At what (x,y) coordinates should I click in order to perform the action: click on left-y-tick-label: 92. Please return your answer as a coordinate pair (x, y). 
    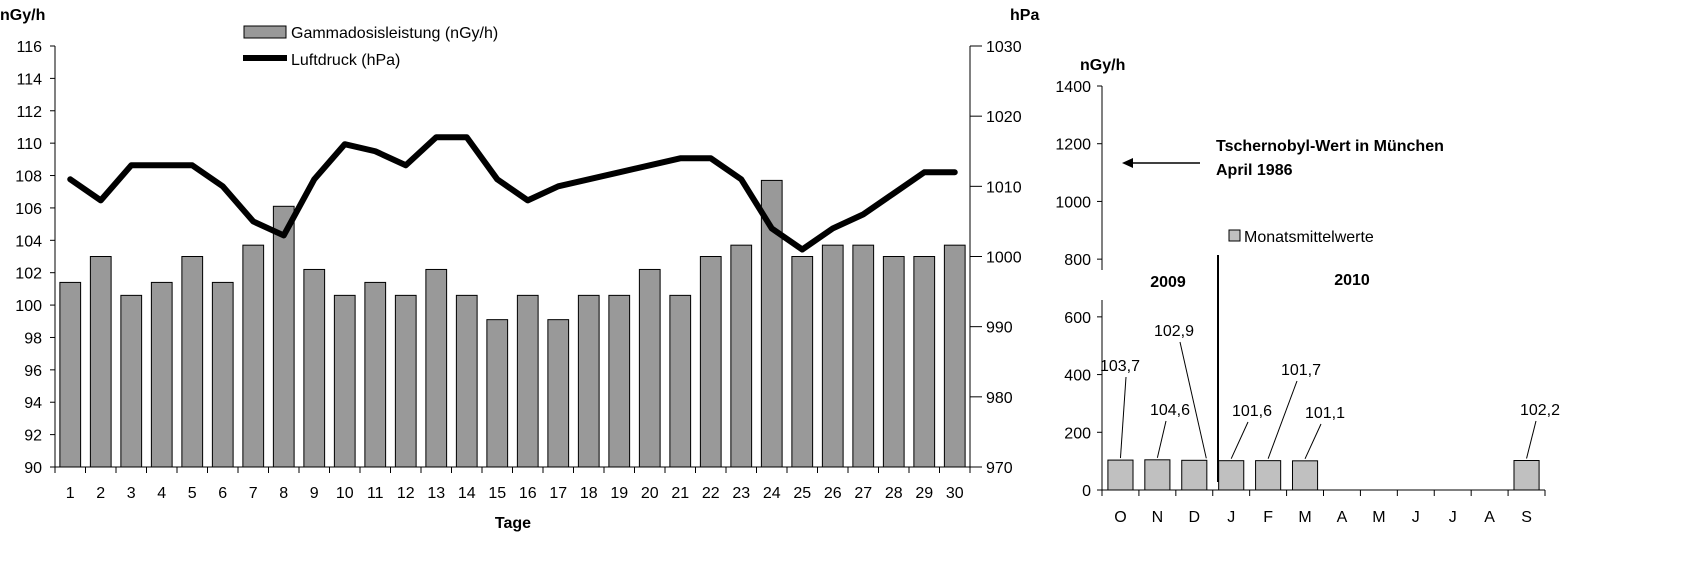
    Looking at the image, I should click on (33, 436).